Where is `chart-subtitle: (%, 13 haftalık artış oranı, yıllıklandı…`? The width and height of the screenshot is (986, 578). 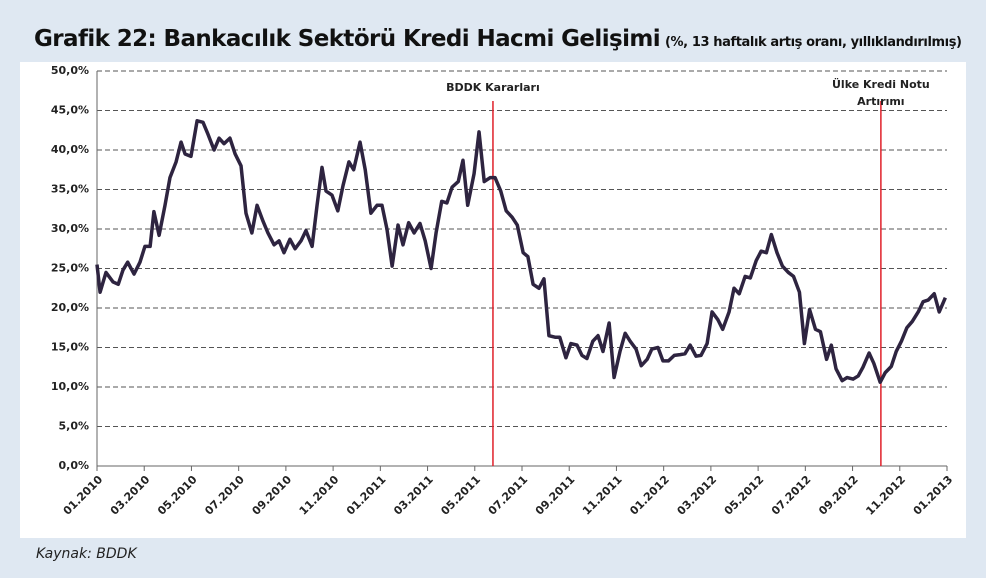
chart-subtitle: (%, 13 haftalık artış oranı, yıllıklandı… is located at coordinates (813, 42).